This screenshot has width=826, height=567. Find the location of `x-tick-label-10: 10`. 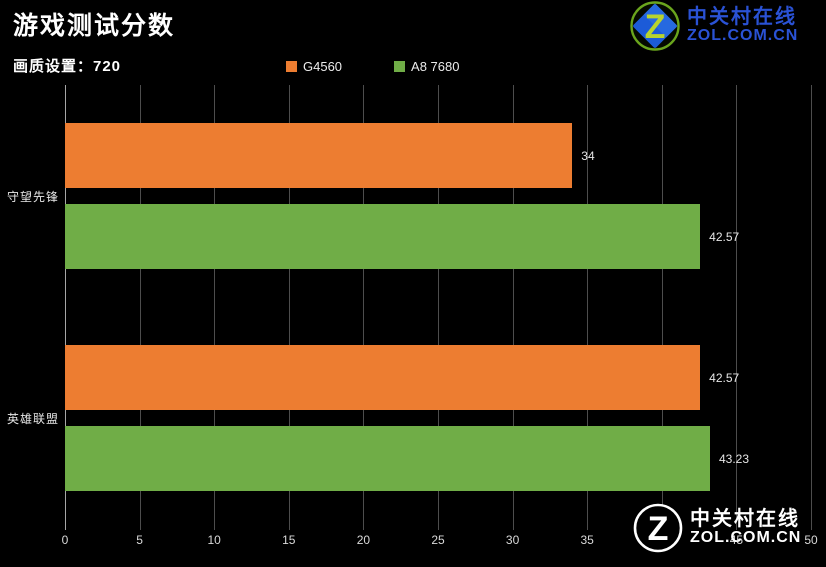

x-tick-label-10: 10 is located at coordinates (214, 540).